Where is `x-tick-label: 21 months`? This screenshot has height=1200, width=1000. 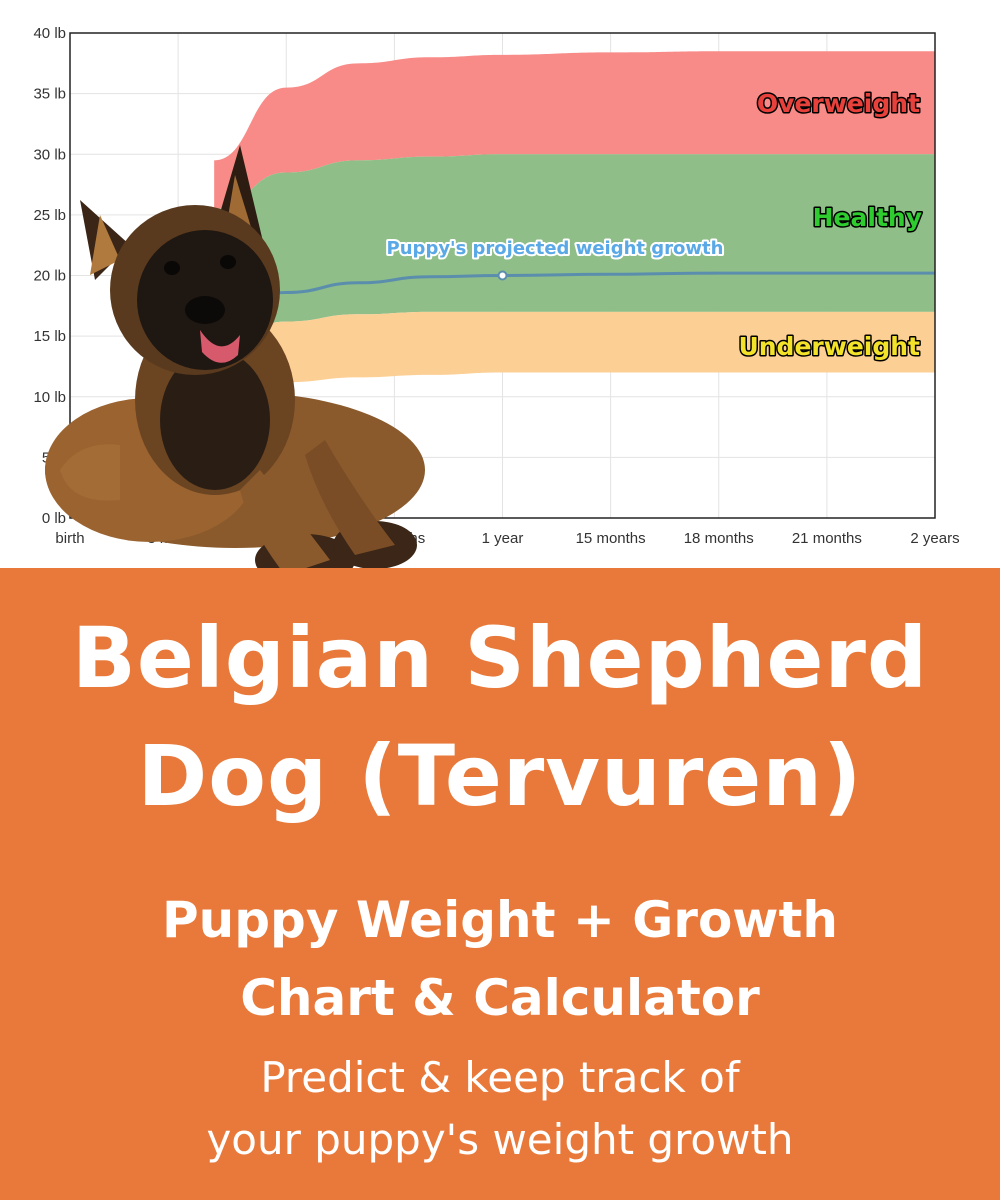 x-tick-label: 21 months is located at coordinates (827, 538).